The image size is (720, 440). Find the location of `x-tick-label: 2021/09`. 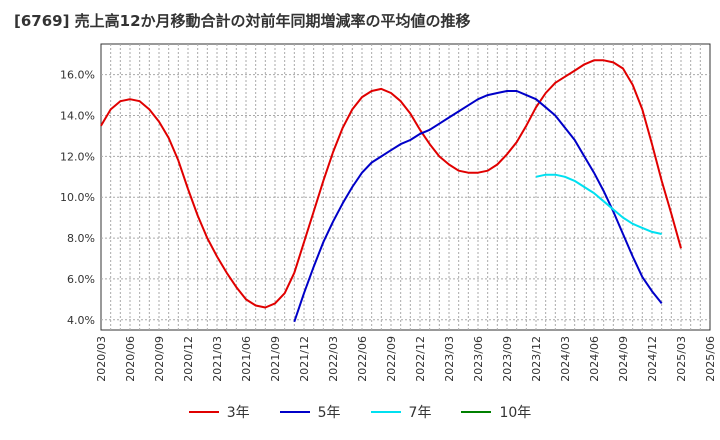

x-tick-label: 2021/09 is located at coordinates (275, 359).